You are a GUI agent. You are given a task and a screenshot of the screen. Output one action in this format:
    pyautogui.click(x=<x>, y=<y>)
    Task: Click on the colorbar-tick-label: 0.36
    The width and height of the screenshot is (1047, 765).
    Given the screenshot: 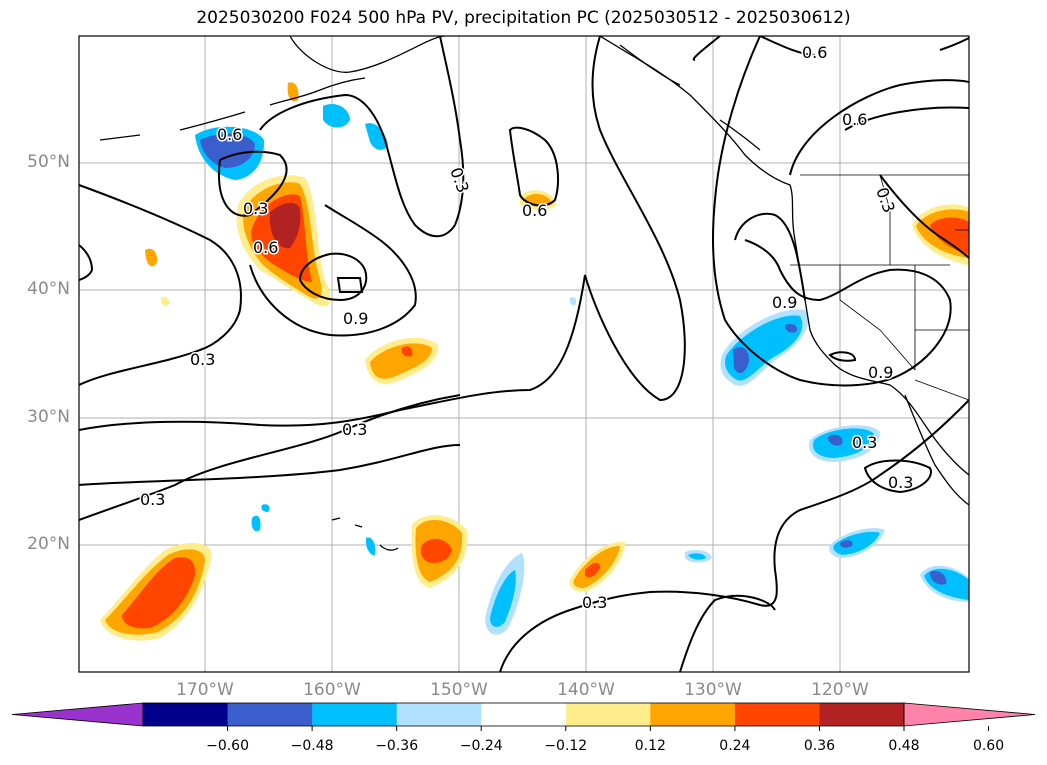 What is the action you would take?
    pyautogui.click(x=819, y=746)
    